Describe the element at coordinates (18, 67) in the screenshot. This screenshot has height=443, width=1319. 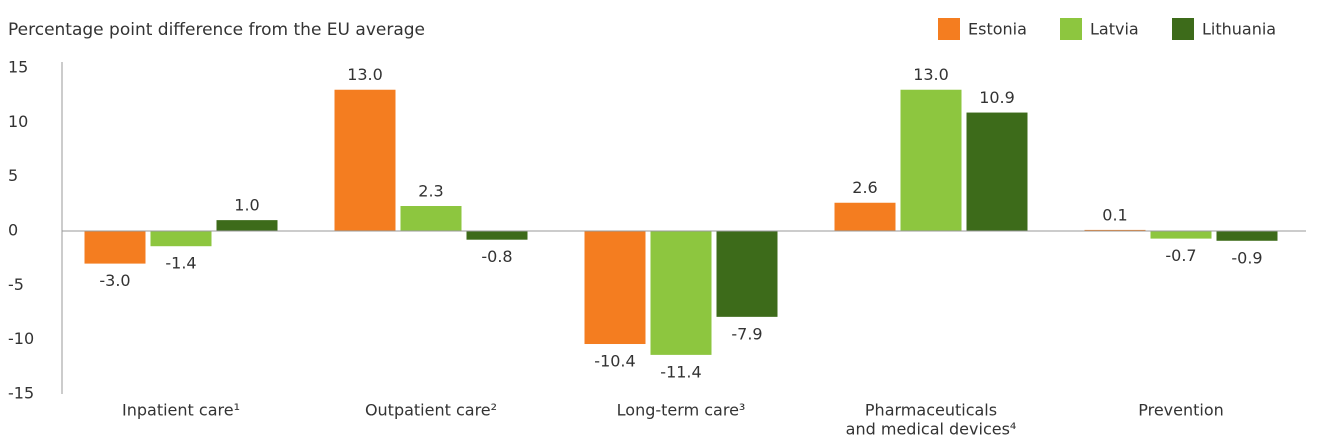
I see `y-tick-label: 15` at that location.